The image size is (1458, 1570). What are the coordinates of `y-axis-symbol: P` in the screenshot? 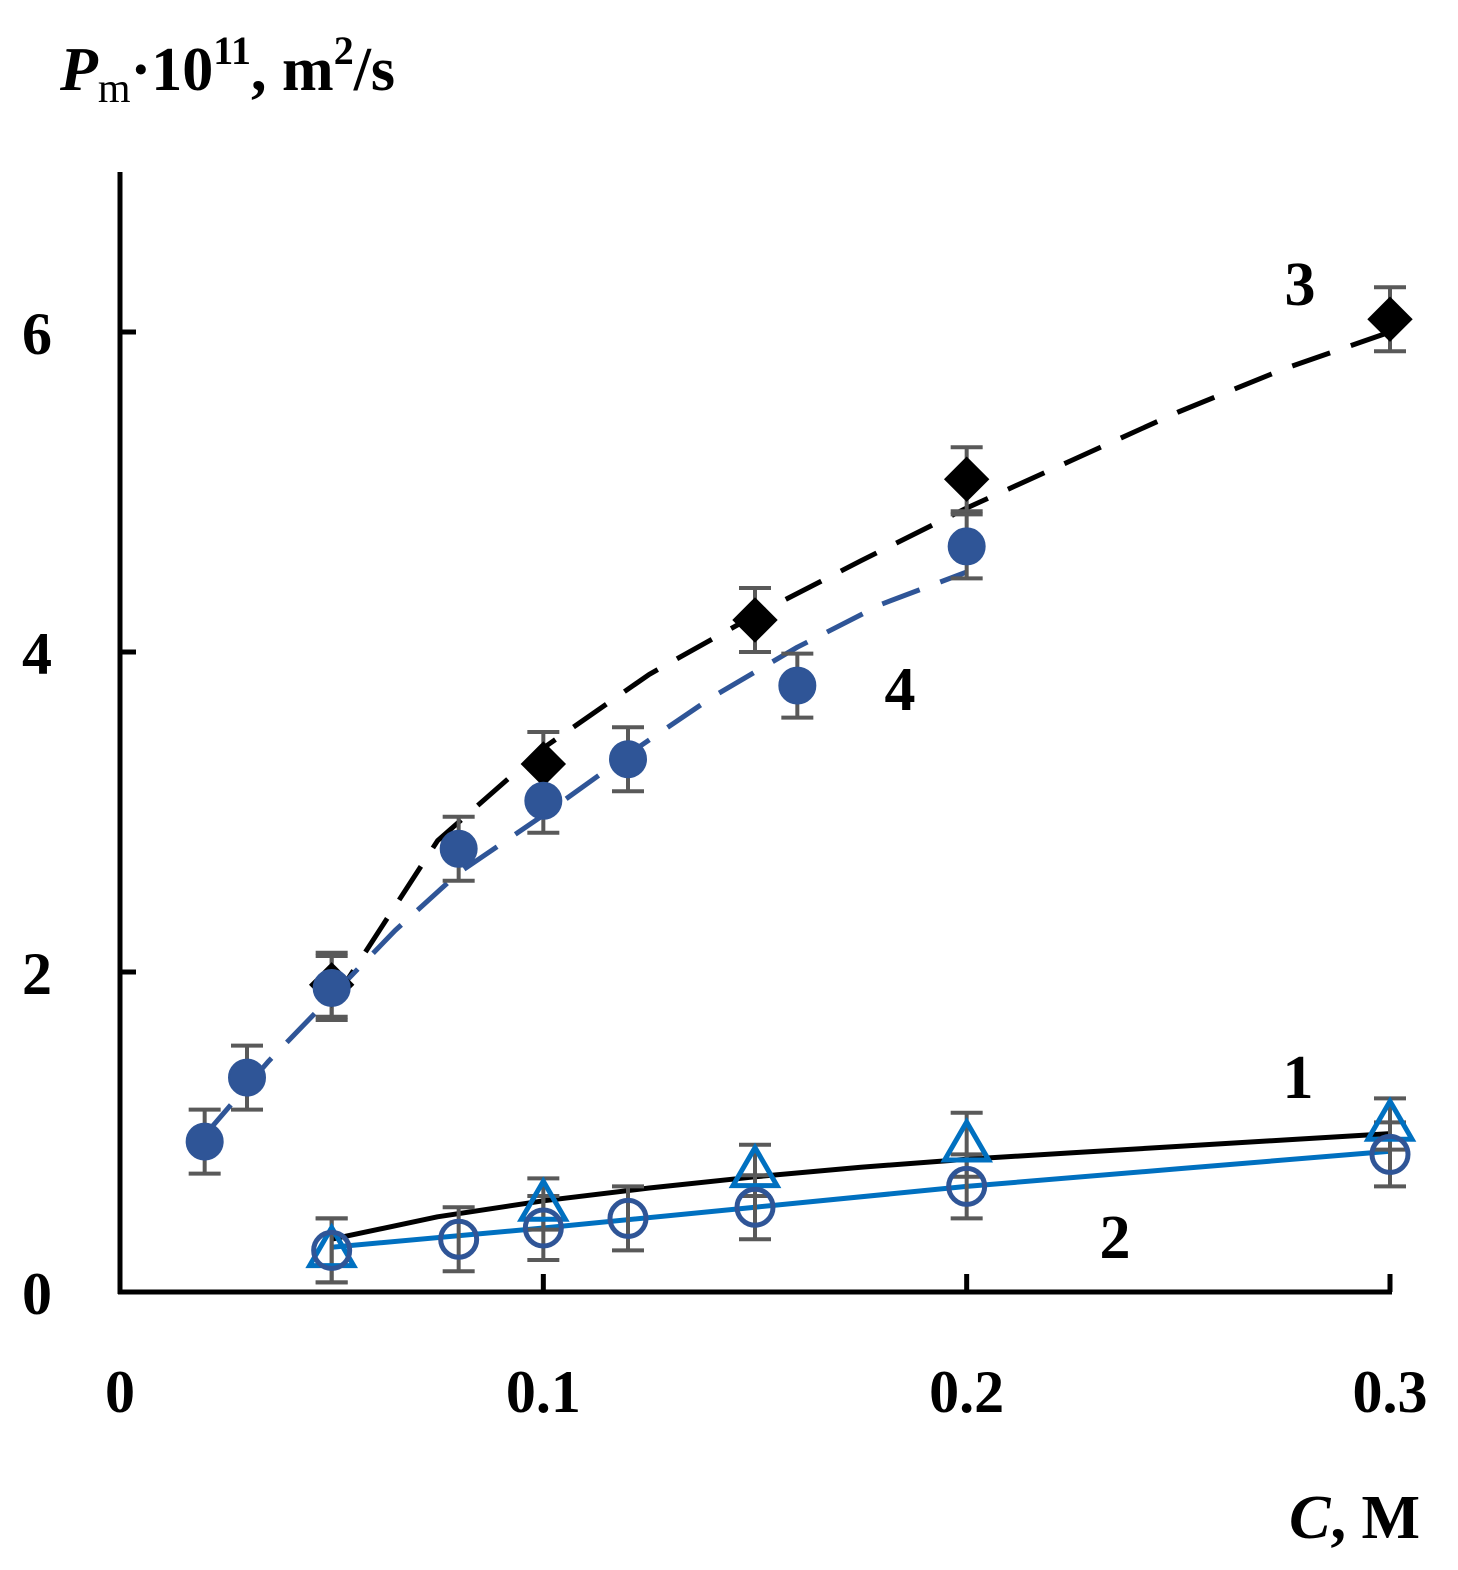 It's located at (79, 70).